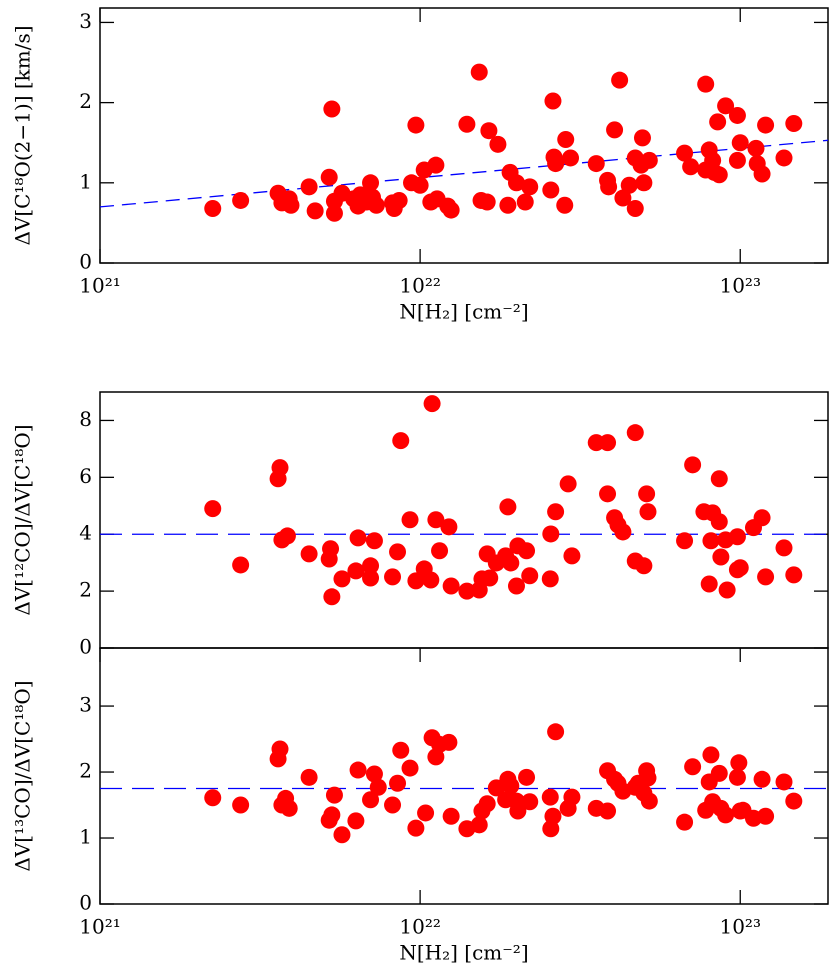  Describe the element at coordinates (85, 181) in the screenshot. I see `y-tick-label: 1` at that location.